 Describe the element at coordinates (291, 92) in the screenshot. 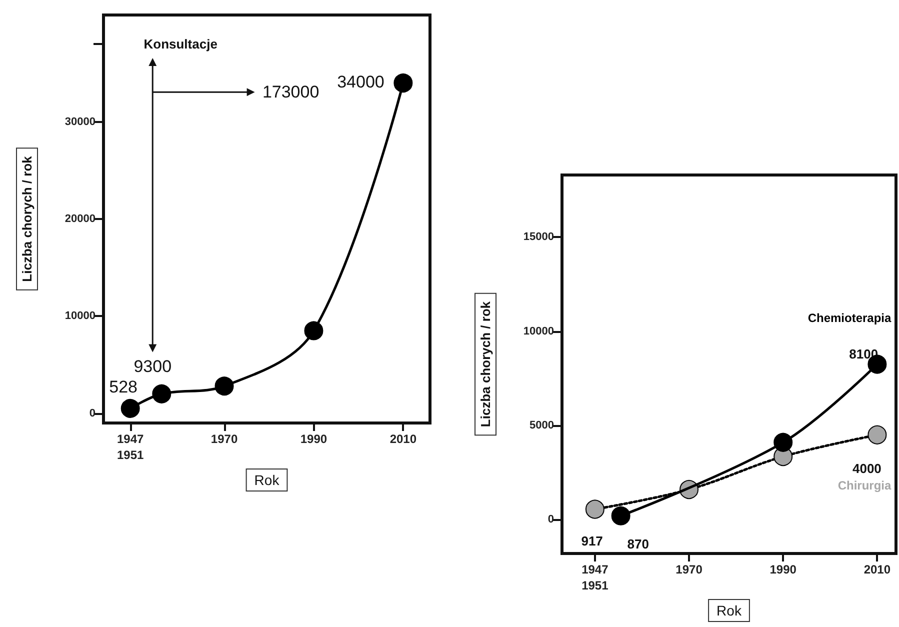

I see `annotation: 173000` at that location.